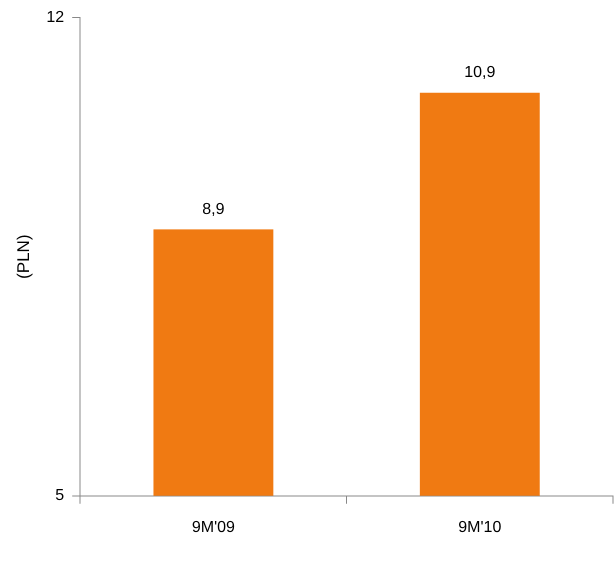 The image size is (615, 561). I want to click on y-tick-label: 5, so click(59, 495).